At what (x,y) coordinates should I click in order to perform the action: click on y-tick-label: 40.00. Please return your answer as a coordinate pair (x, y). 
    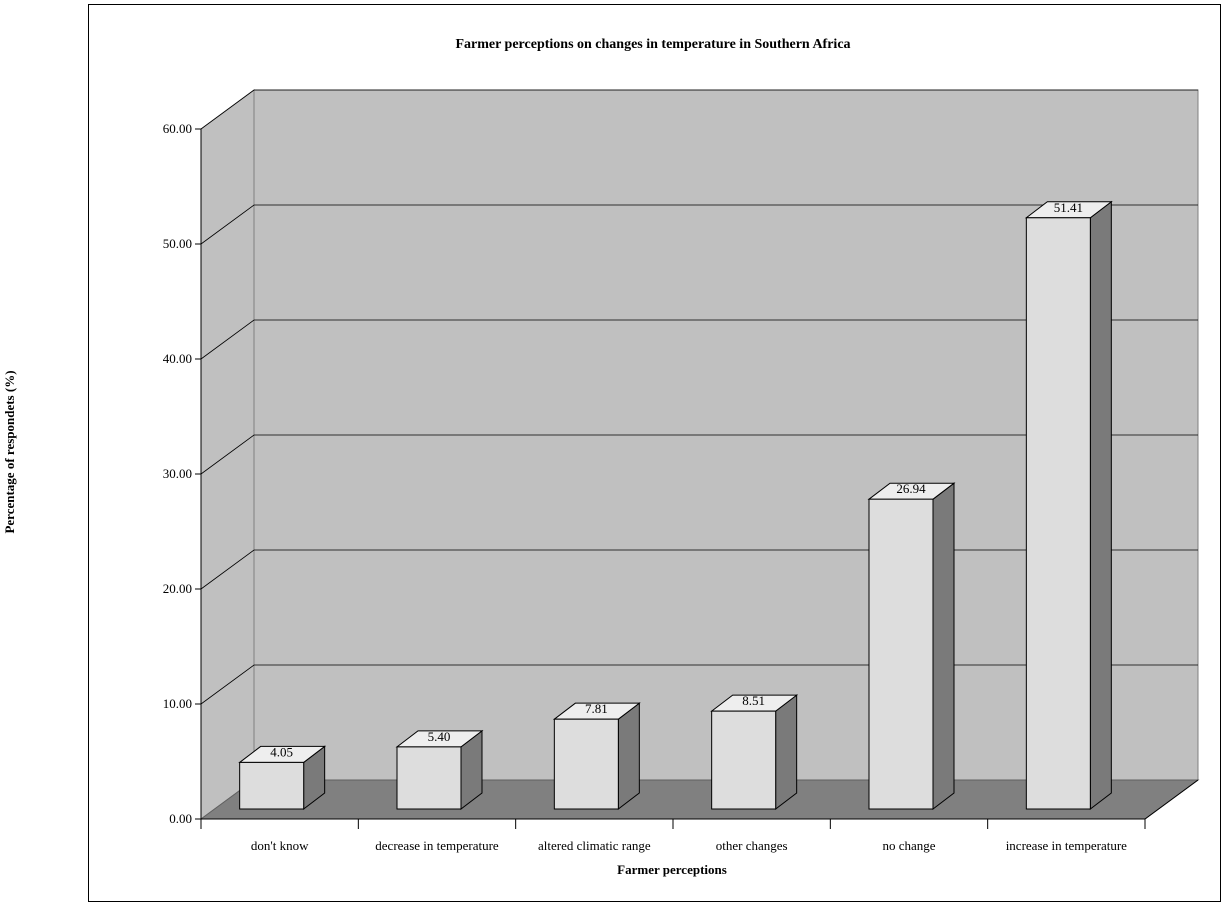
    Looking at the image, I should click on (177, 358).